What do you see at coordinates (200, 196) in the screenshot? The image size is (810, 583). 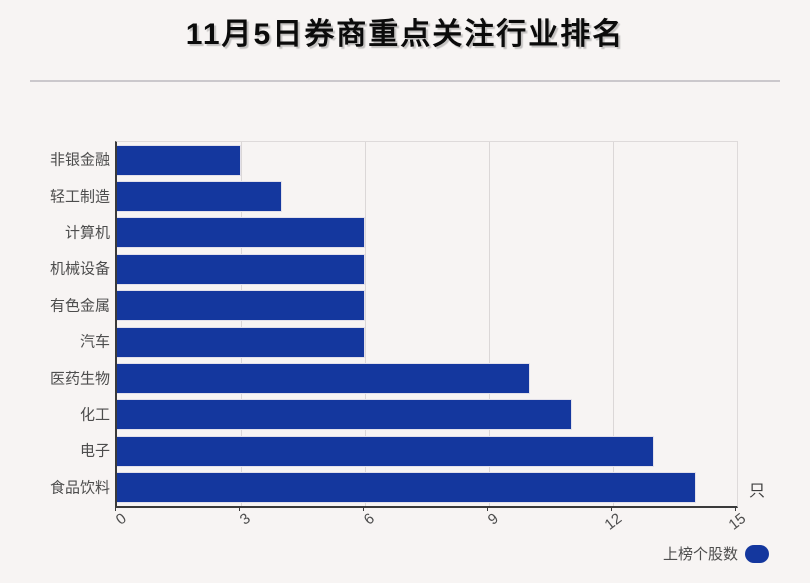 I see `bar-轻工制造` at bounding box center [200, 196].